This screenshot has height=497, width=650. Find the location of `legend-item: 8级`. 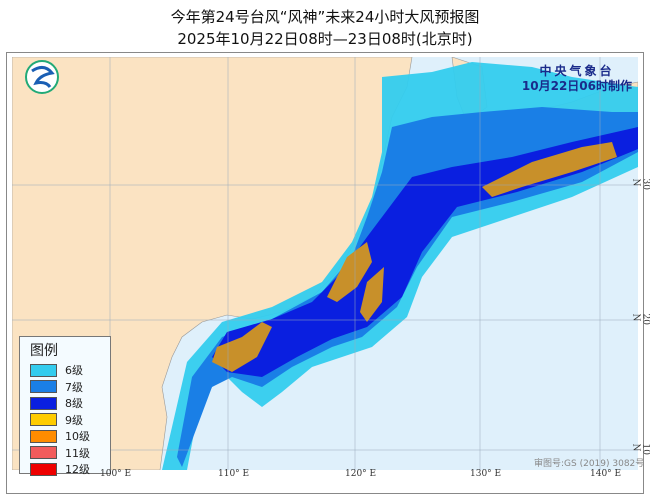

legend-item: 8级 is located at coordinates (70, 403).